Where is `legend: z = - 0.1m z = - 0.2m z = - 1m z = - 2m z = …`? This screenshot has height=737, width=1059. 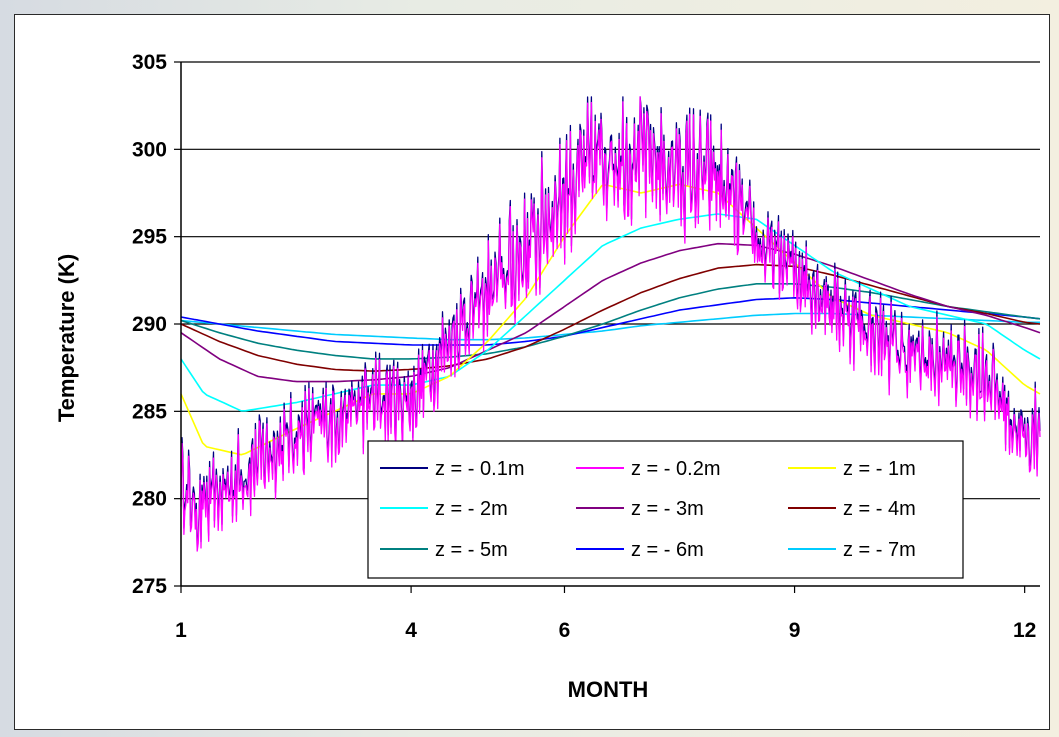 legend: z = - 0.1m z = - 0.2m z = - 1m z = - 2m z = … is located at coordinates (665, 509).